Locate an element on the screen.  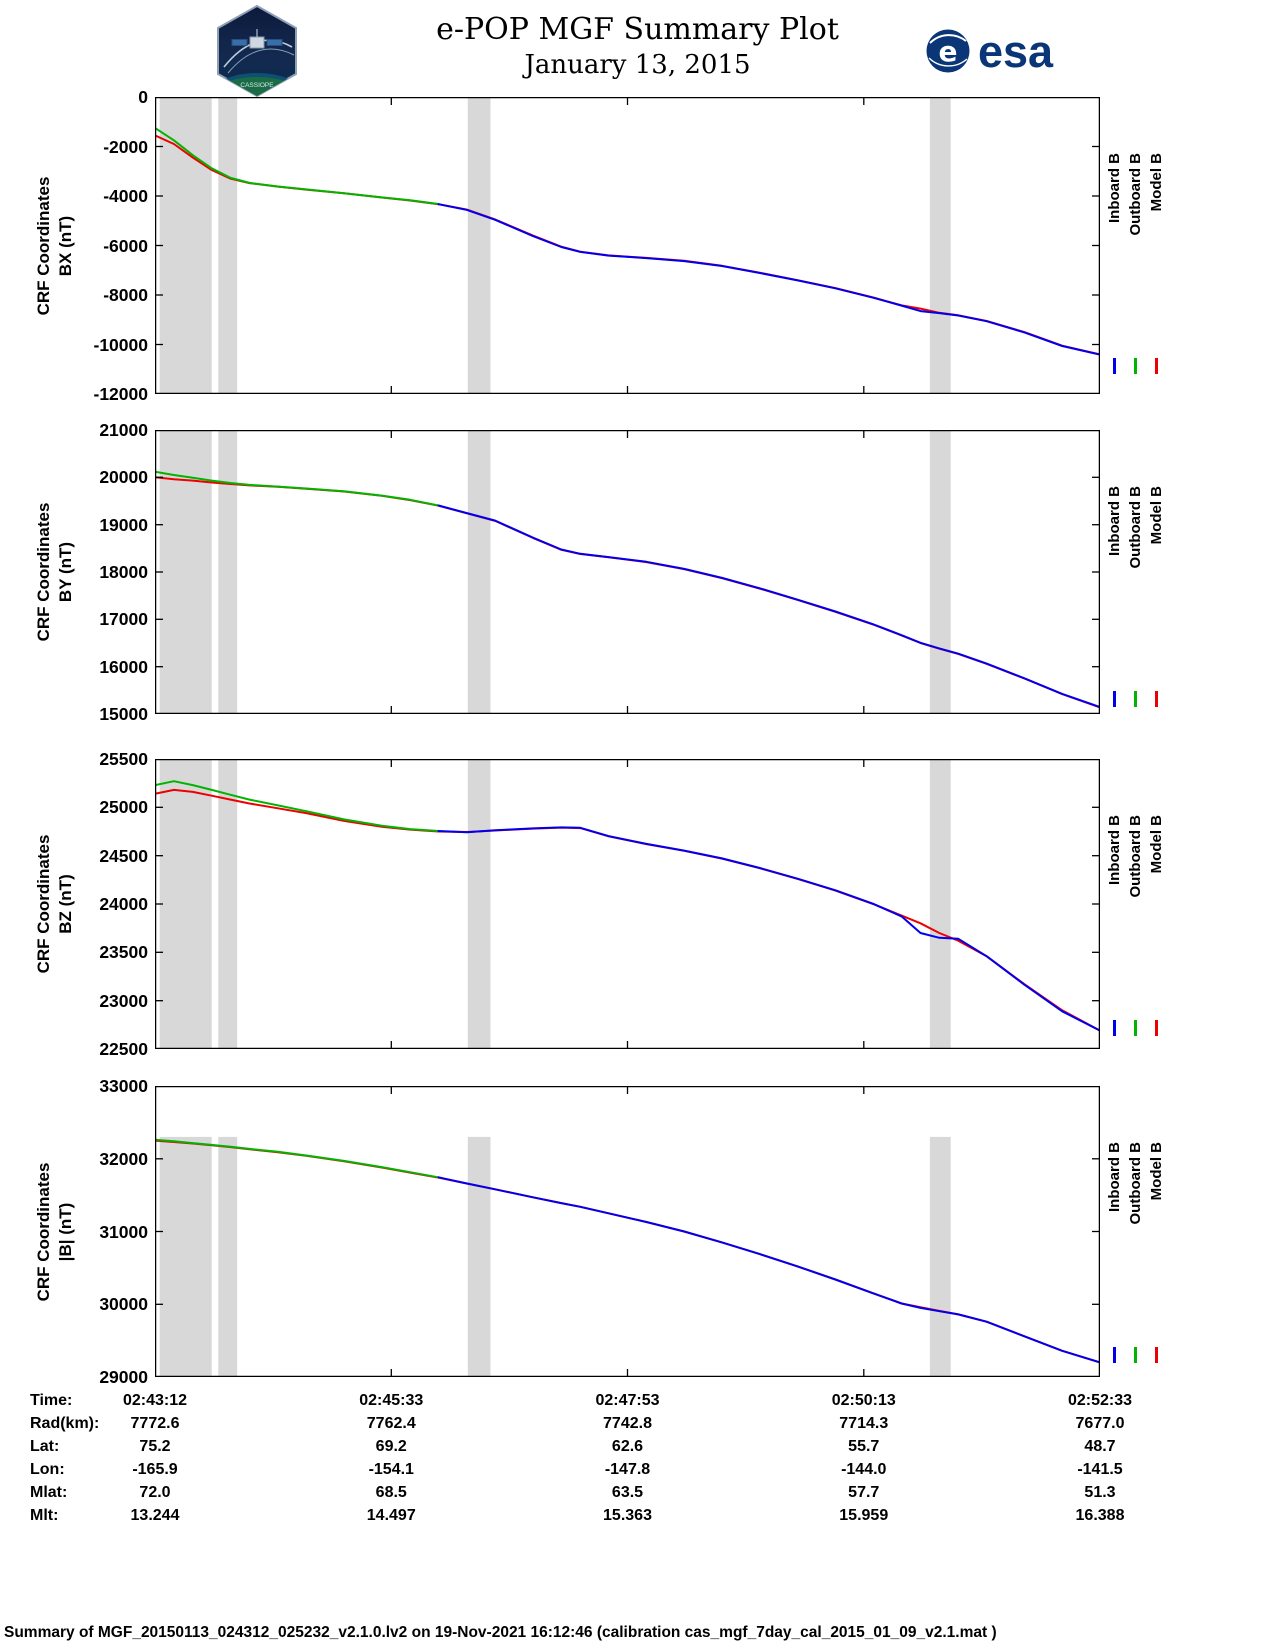
y-tick-label: 19000 is located at coordinates (123, 524).